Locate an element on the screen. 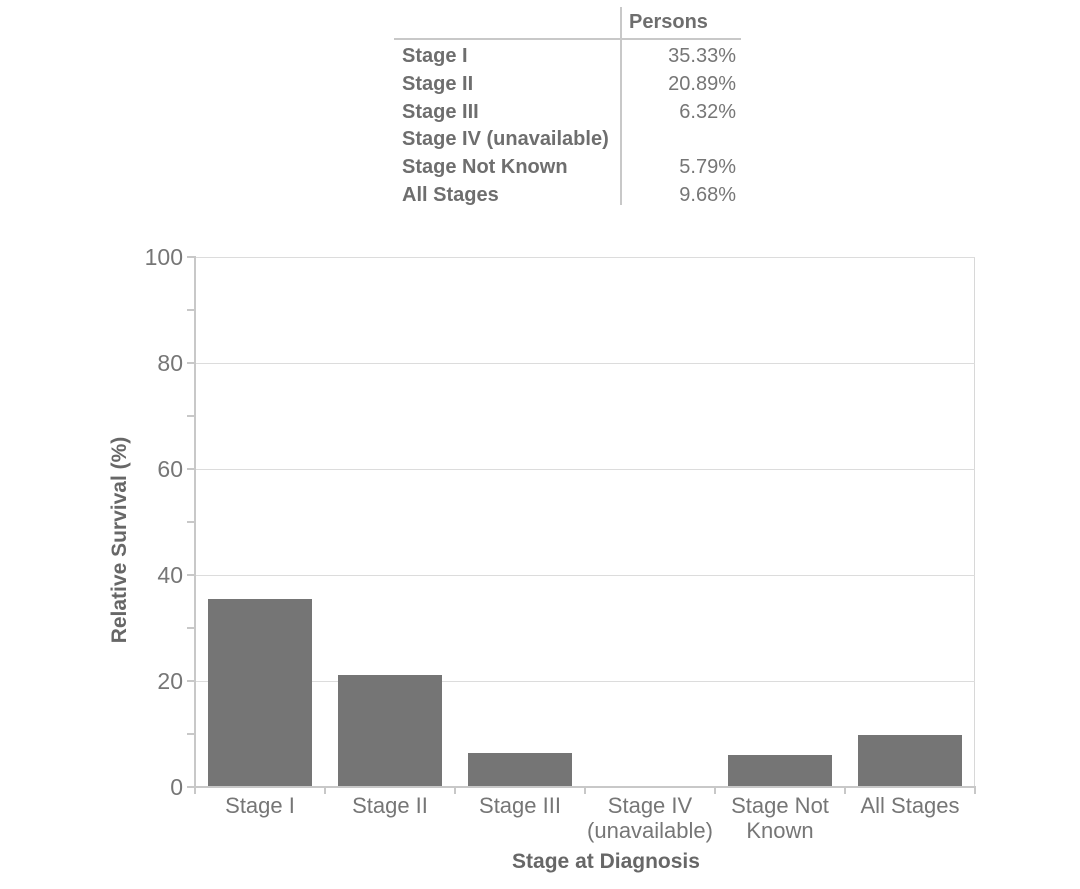 Image resolution: width=1080 pixels, height=889 pixels. table-row-value: 6.32% is located at coordinates (707, 111).